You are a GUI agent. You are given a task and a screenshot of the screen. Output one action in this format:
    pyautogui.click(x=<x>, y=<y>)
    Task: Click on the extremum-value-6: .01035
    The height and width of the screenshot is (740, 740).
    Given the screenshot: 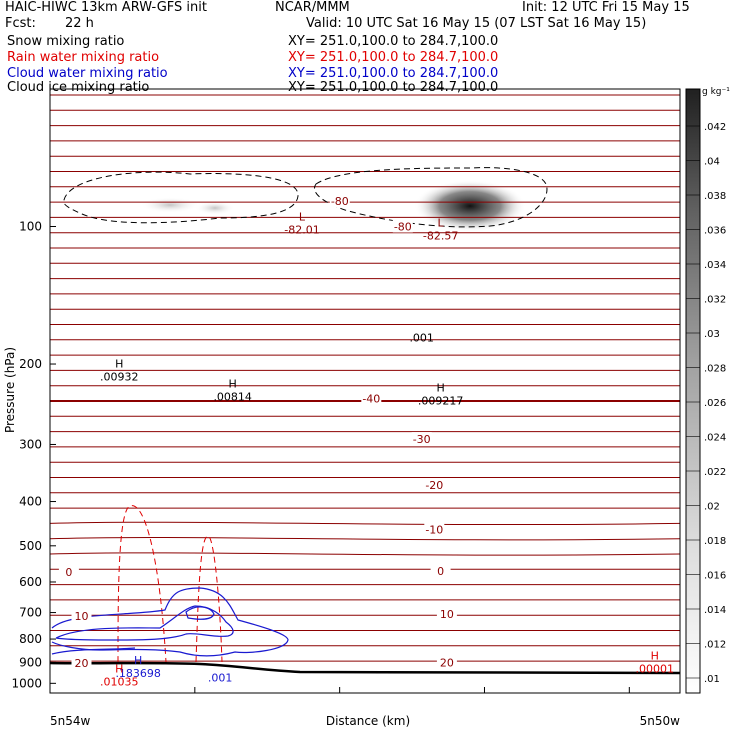 What is the action you would take?
    pyautogui.click(x=119, y=681)
    